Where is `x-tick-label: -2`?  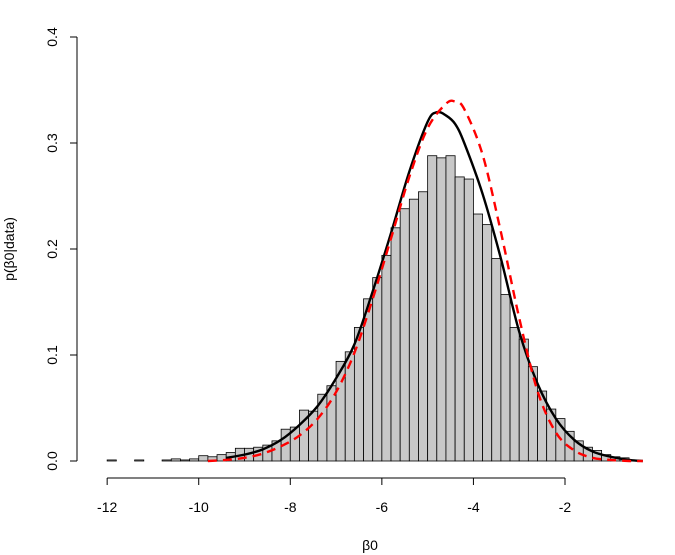 x-tick-label: -2 is located at coordinates (565, 507).